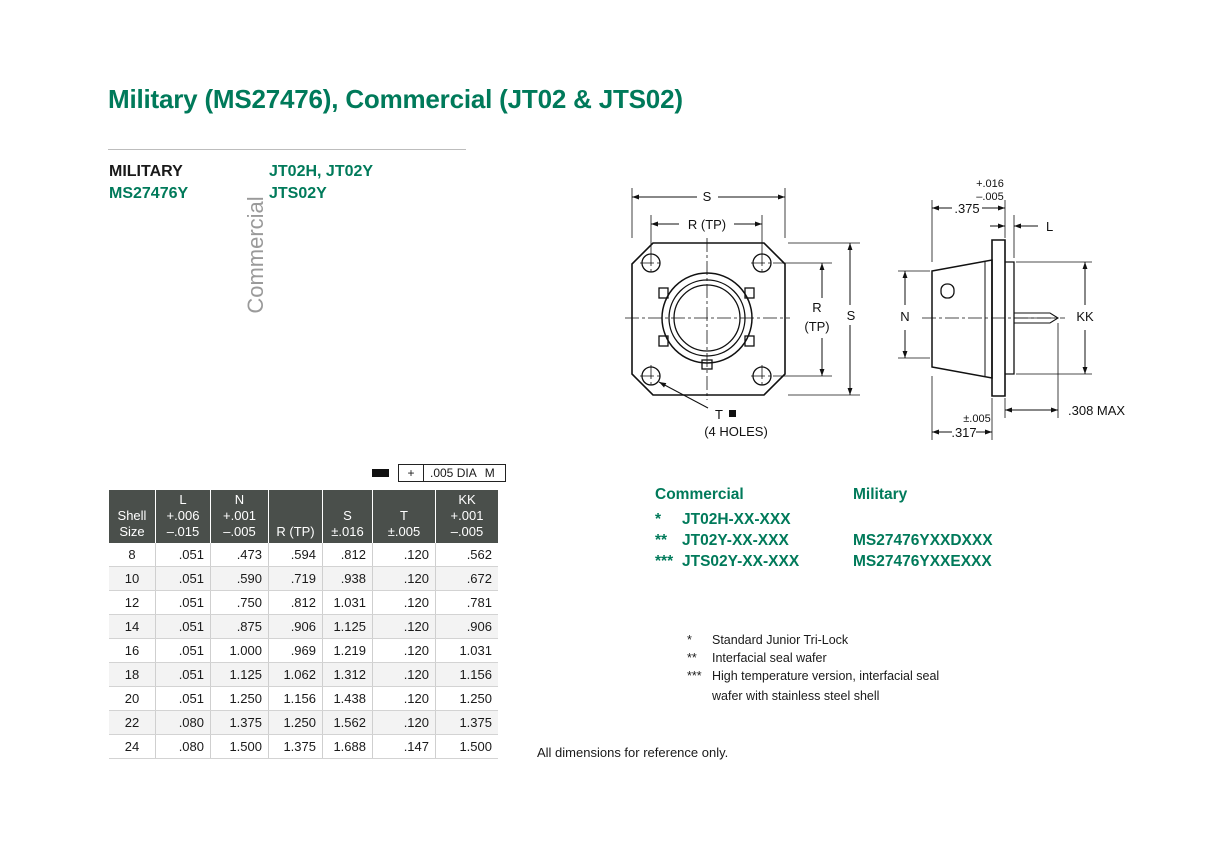 This screenshot has width=1224, height=850. I want to click on extension-lines, so click(745, 292).